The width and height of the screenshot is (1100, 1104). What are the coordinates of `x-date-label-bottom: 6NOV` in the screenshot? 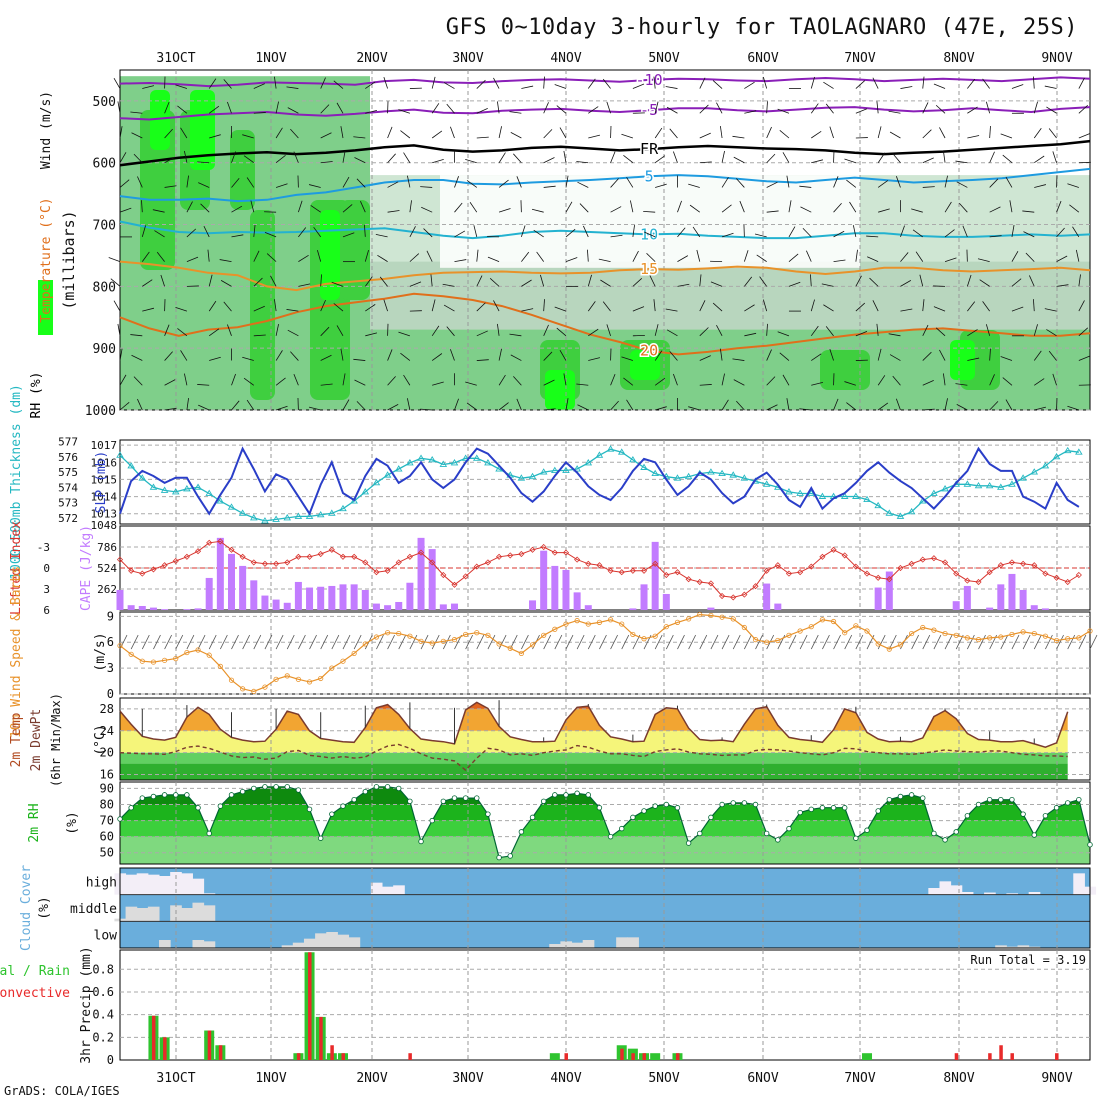 It's located at (762, 1078).